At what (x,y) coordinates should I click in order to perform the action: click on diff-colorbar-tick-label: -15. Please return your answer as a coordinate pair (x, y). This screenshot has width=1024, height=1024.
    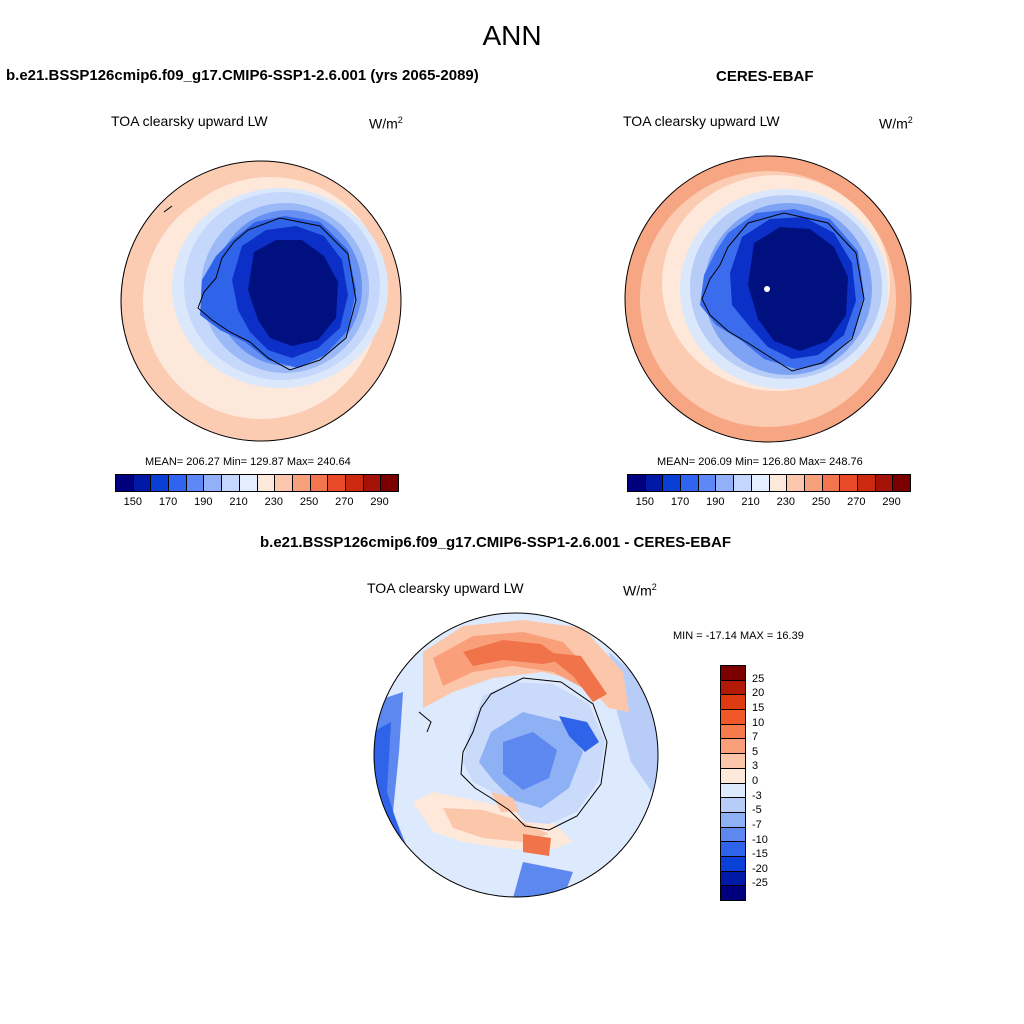
    Looking at the image, I should click on (760, 854).